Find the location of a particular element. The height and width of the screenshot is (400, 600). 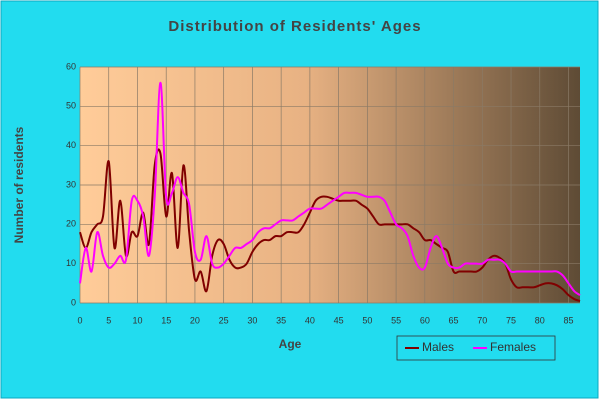

y-tick-label: 30 is located at coordinates (71, 184).